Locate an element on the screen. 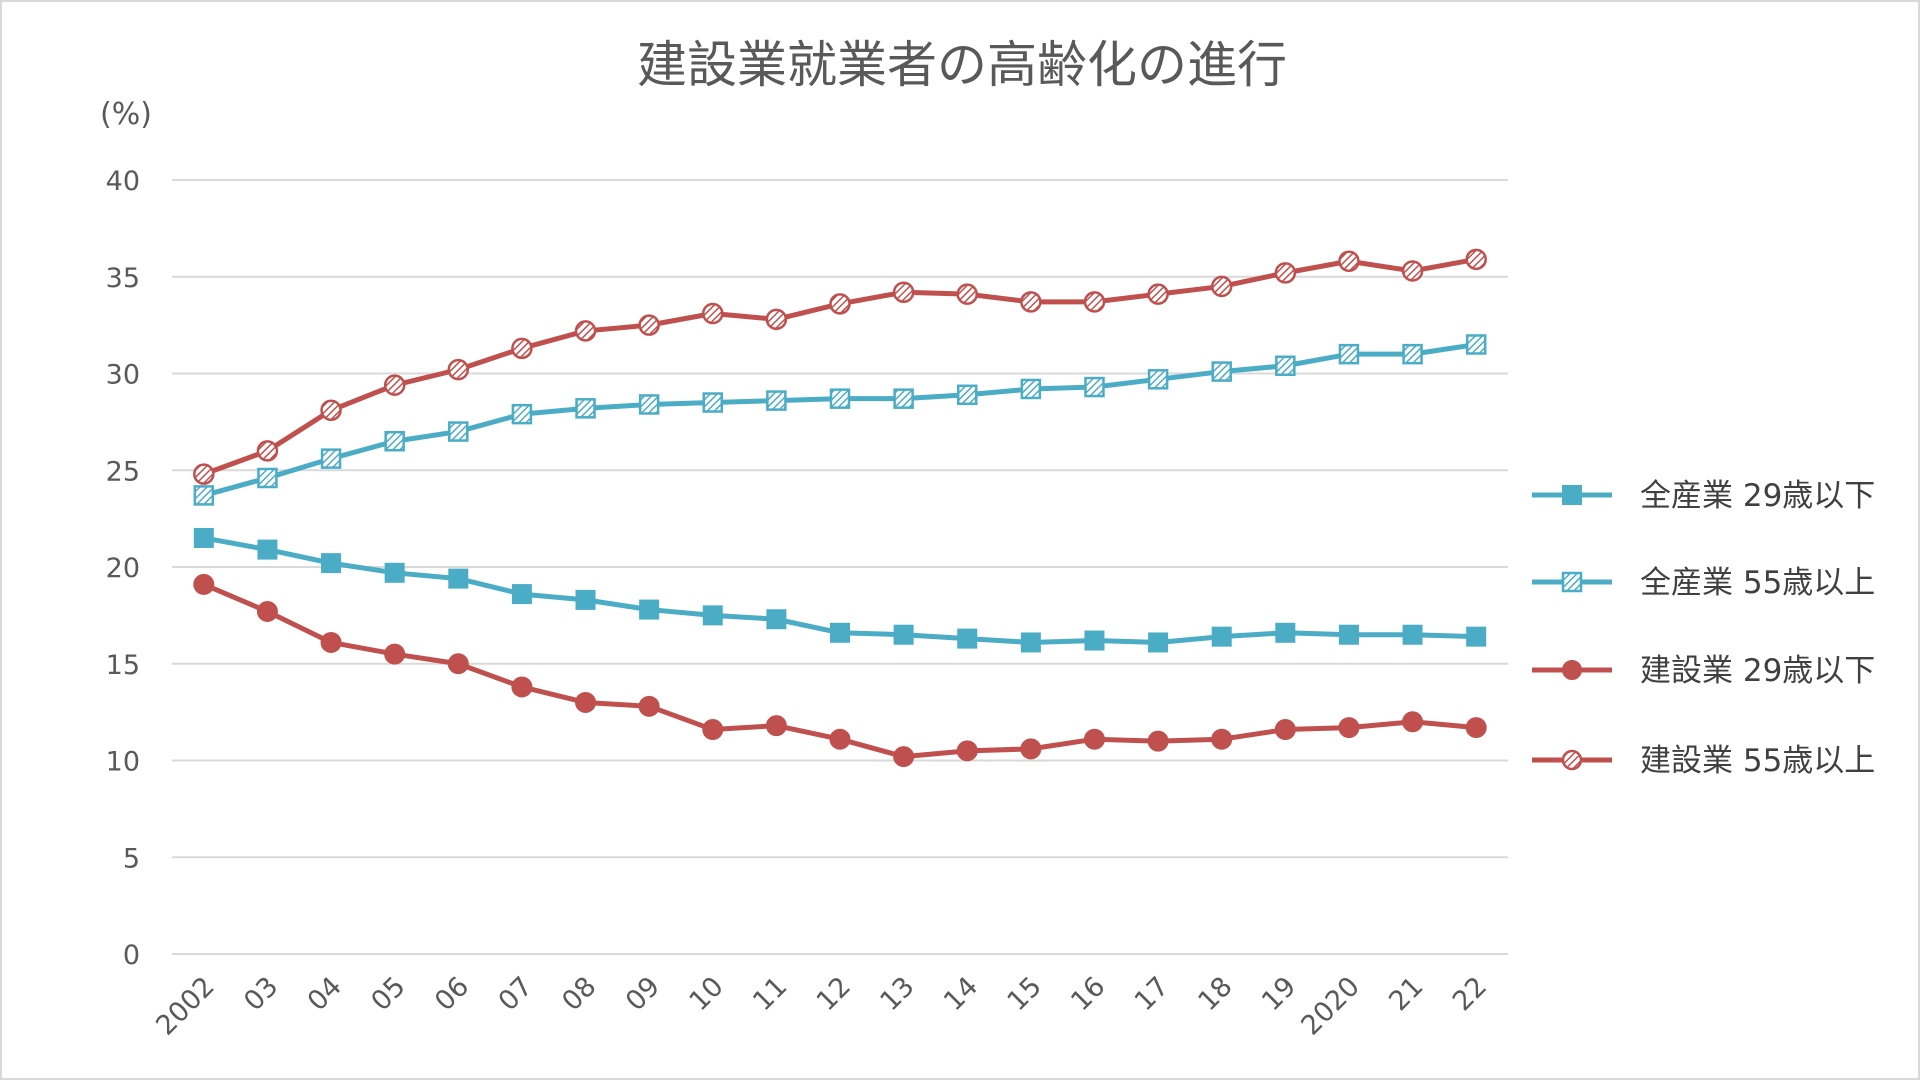 The width and height of the screenshot is (1920, 1084). legend-label: 全産業 29歳以下 is located at coordinates (1757, 496).